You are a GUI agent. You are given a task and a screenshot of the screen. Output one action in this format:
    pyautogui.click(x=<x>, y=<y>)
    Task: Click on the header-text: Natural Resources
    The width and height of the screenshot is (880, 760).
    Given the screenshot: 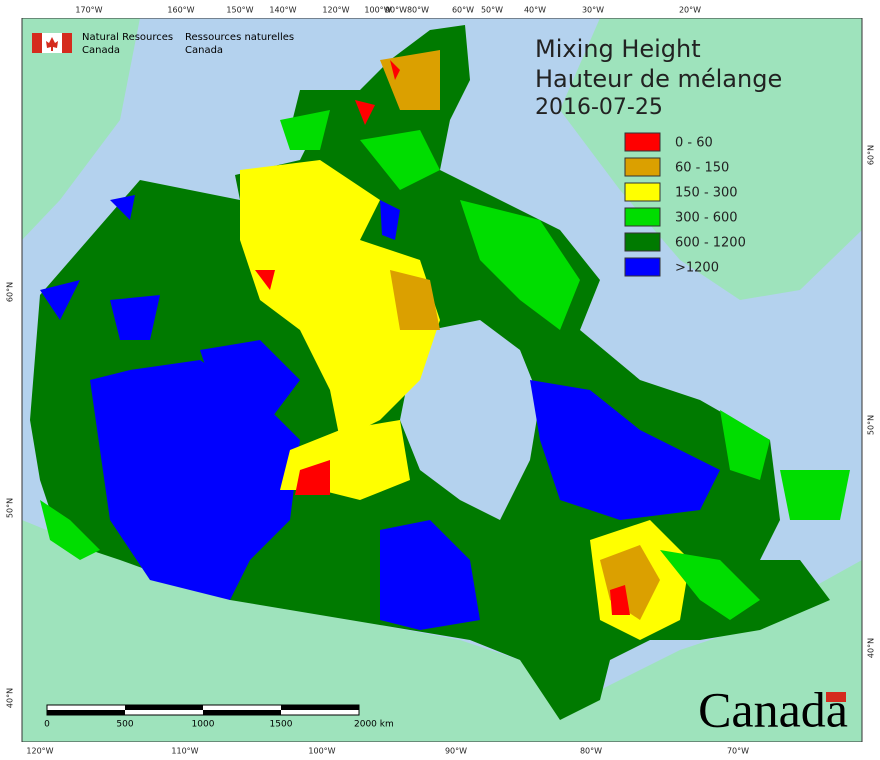 What is the action you would take?
    pyautogui.click(x=127, y=37)
    